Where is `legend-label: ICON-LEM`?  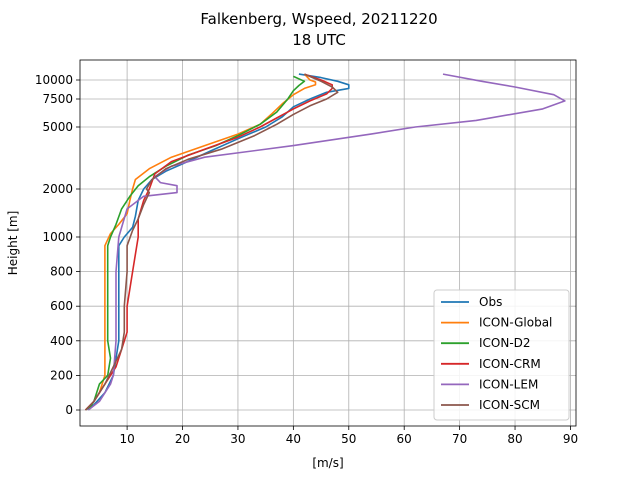
legend-label: ICON-LEM is located at coordinates (508, 384).